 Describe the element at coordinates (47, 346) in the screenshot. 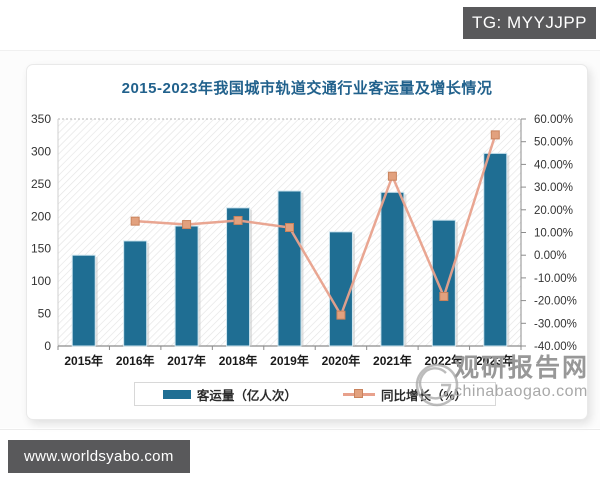

I see `left-axis-tick-label: 0` at that location.